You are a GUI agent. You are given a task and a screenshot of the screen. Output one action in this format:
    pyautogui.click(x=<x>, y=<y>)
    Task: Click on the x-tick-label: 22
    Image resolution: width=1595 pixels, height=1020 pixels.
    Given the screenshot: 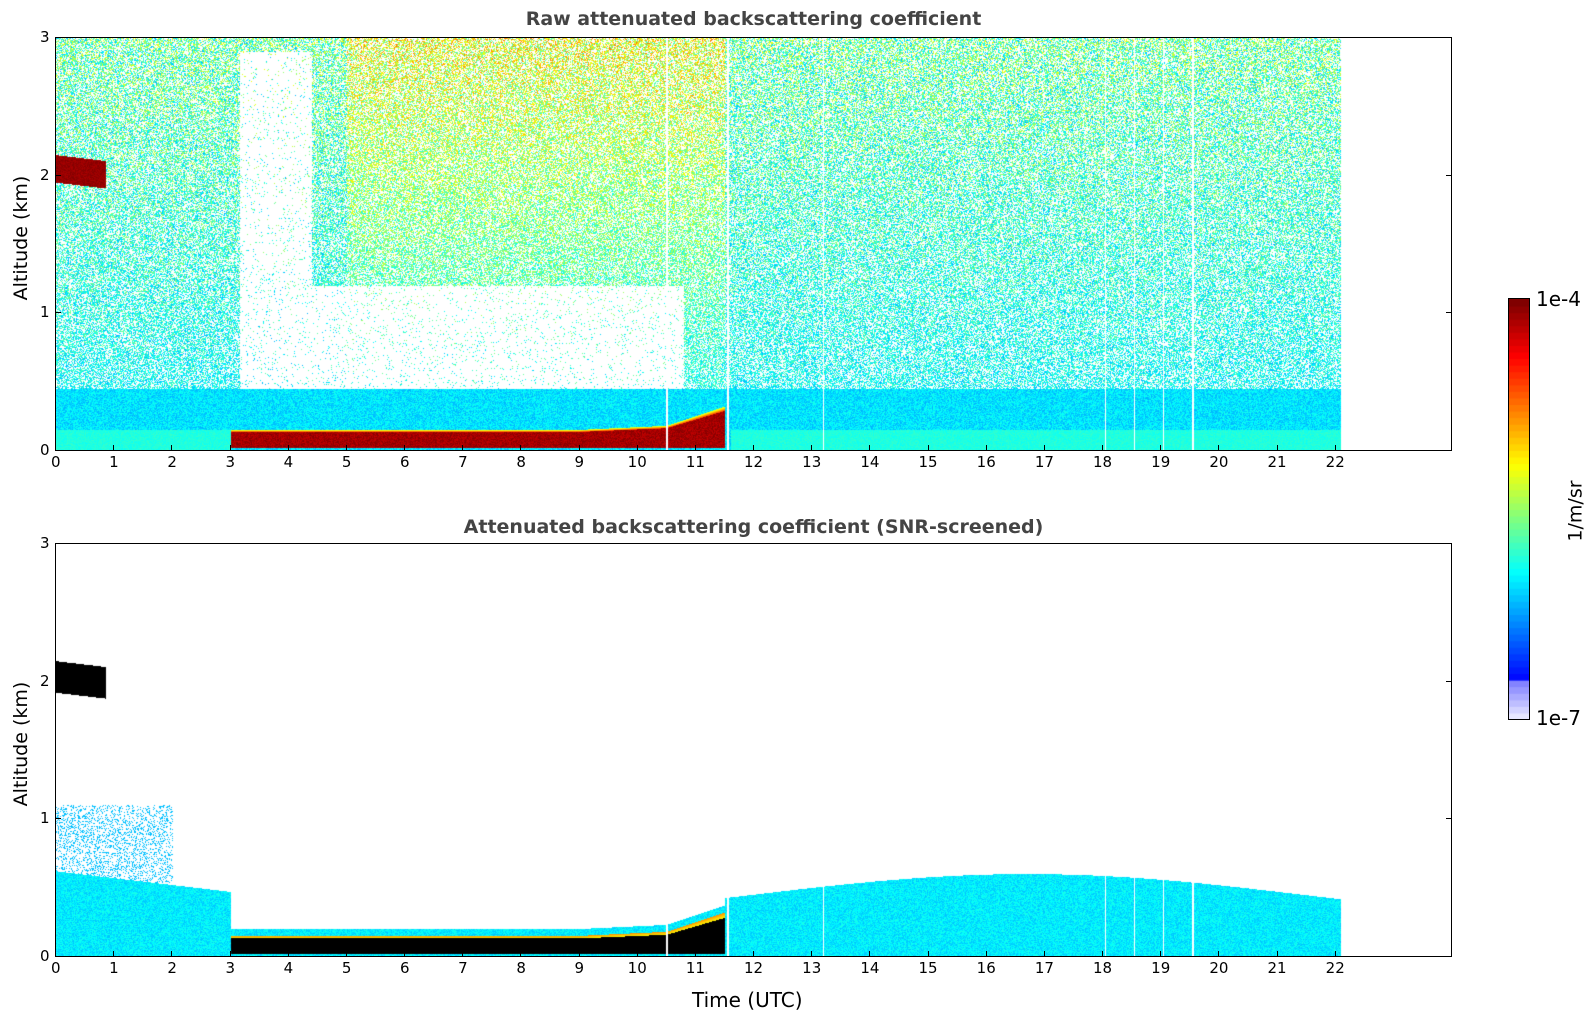 What is the action you would take?
    pyautogui.click(x=1335, y=968)
    